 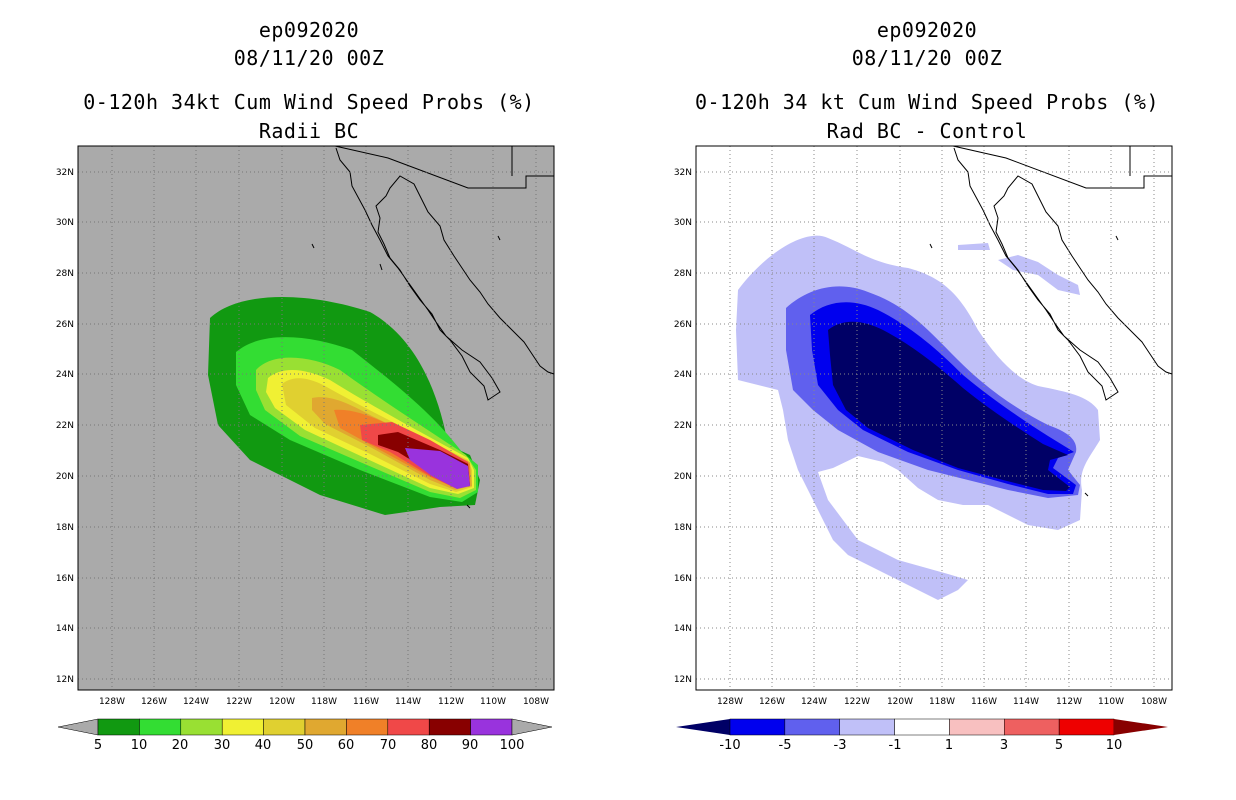 I want to click on legend-label: 3, so click(x=1004, y=745).